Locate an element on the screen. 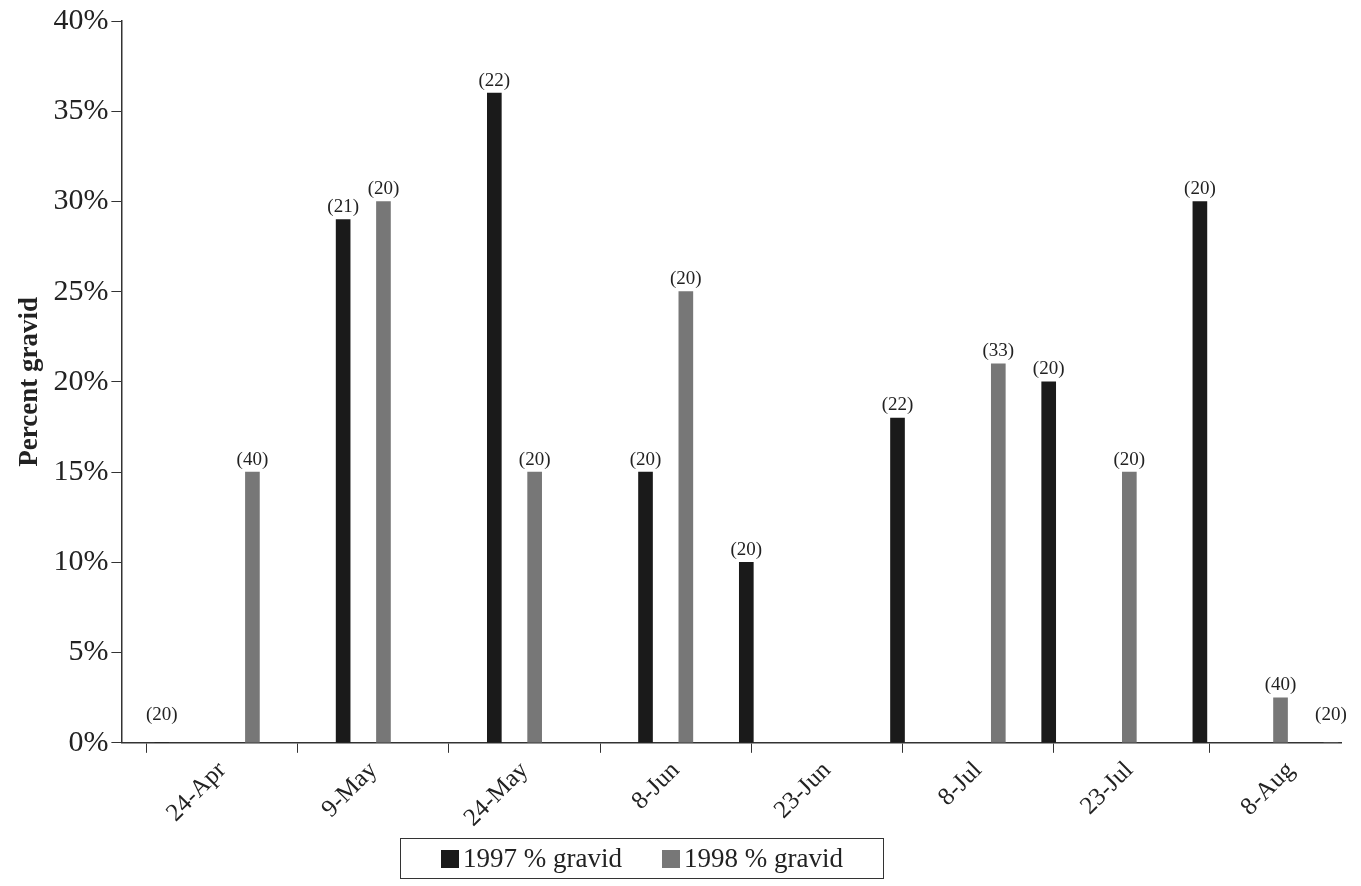 The width and height of the screenshot is (1361, 886). legend-label: 1998 % gravid is located at coordinates (762, 858).